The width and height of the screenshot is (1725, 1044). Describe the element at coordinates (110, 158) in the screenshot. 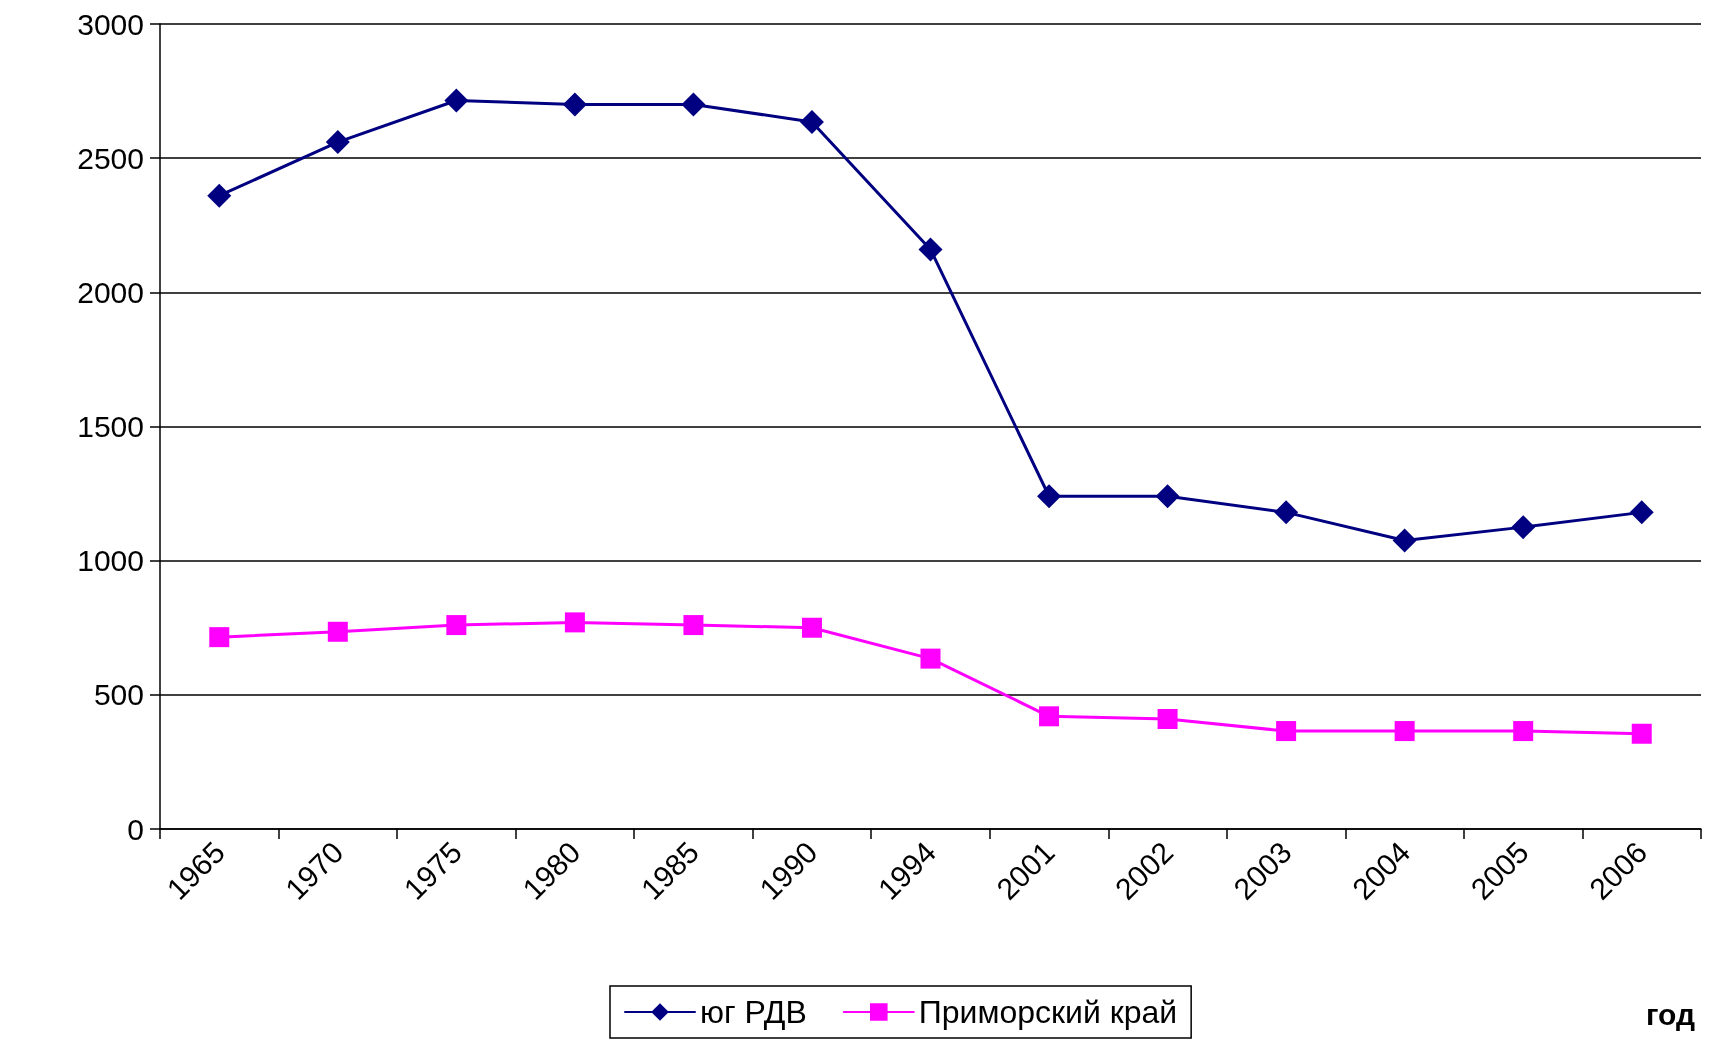

I see `y-tick-label: 2500` at that location.